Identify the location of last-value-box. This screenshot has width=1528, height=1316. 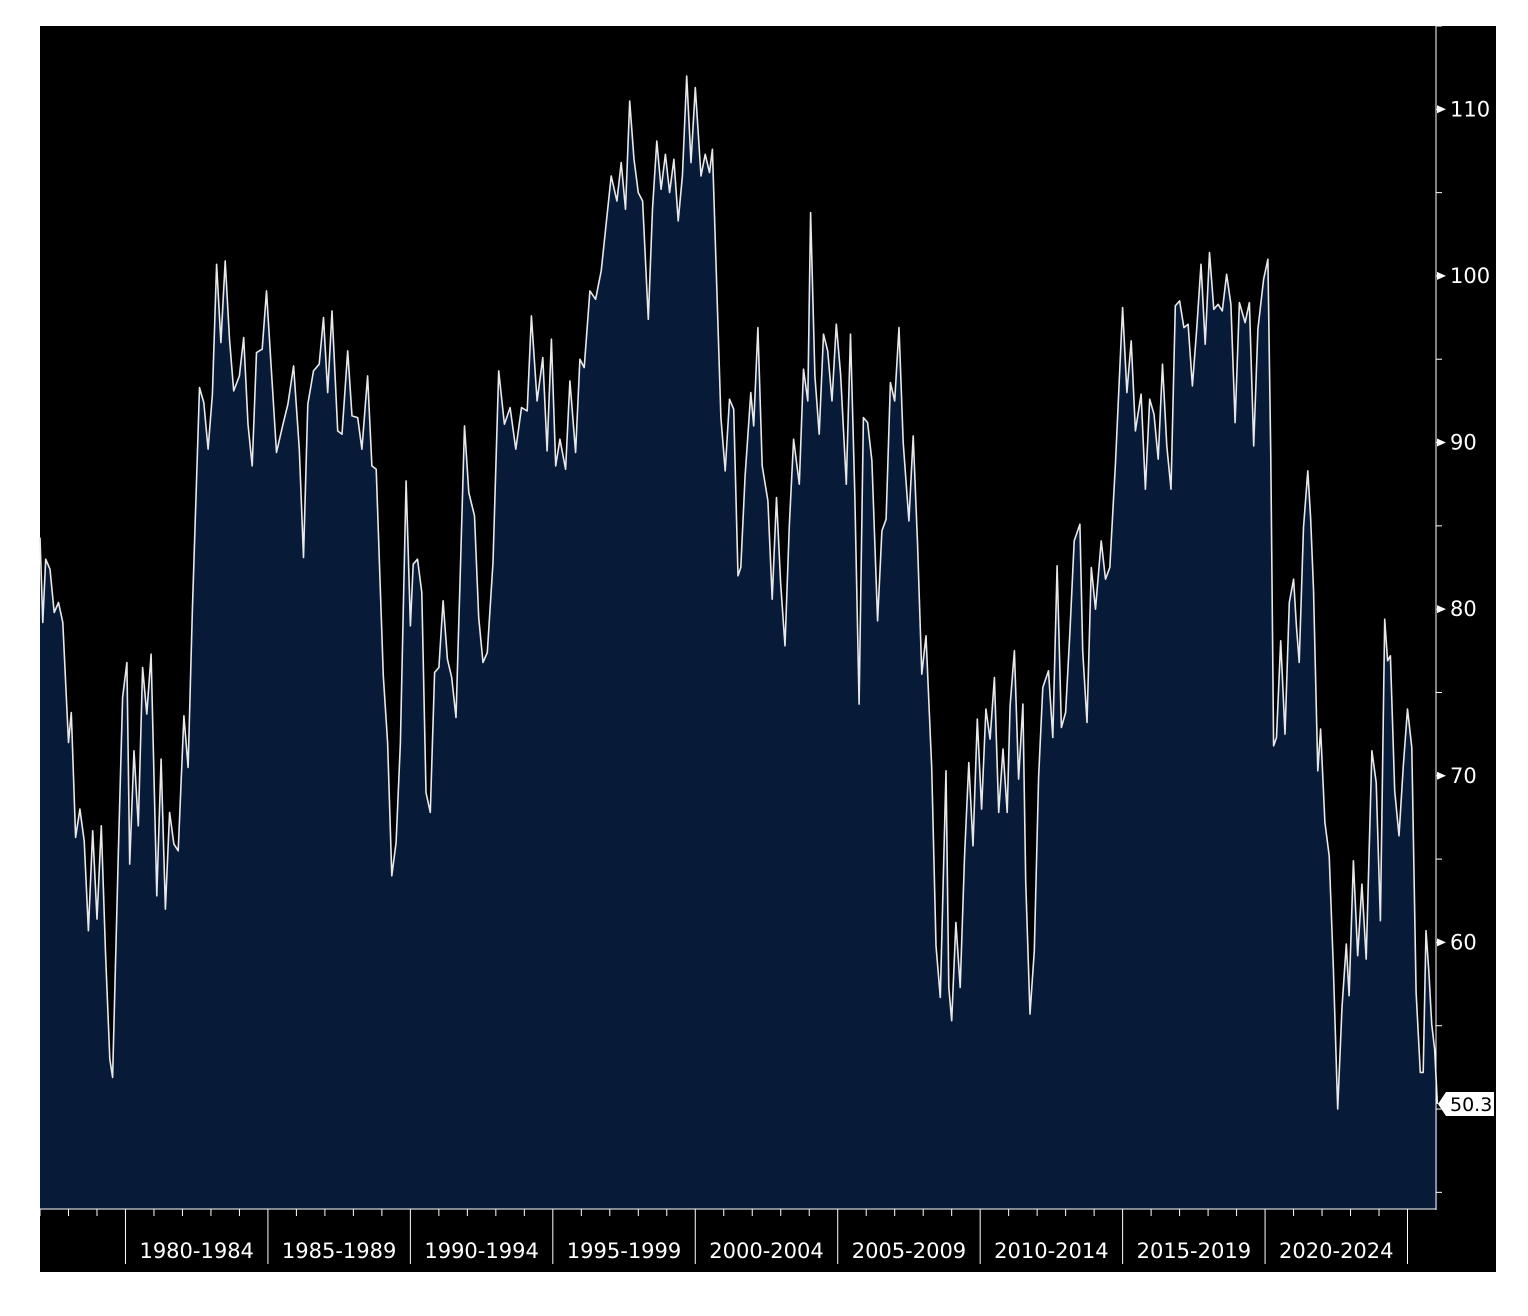
(1466, 1104).